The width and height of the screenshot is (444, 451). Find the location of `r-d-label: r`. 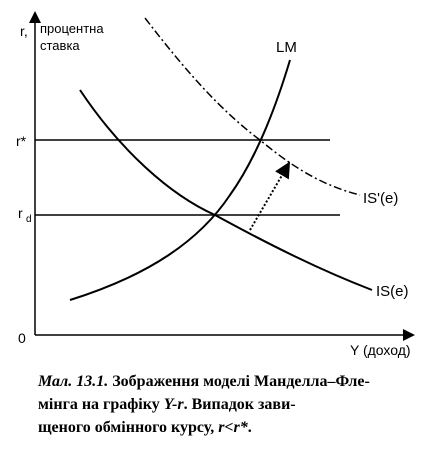

r-d-label: r is located at coordinates (20, 213).